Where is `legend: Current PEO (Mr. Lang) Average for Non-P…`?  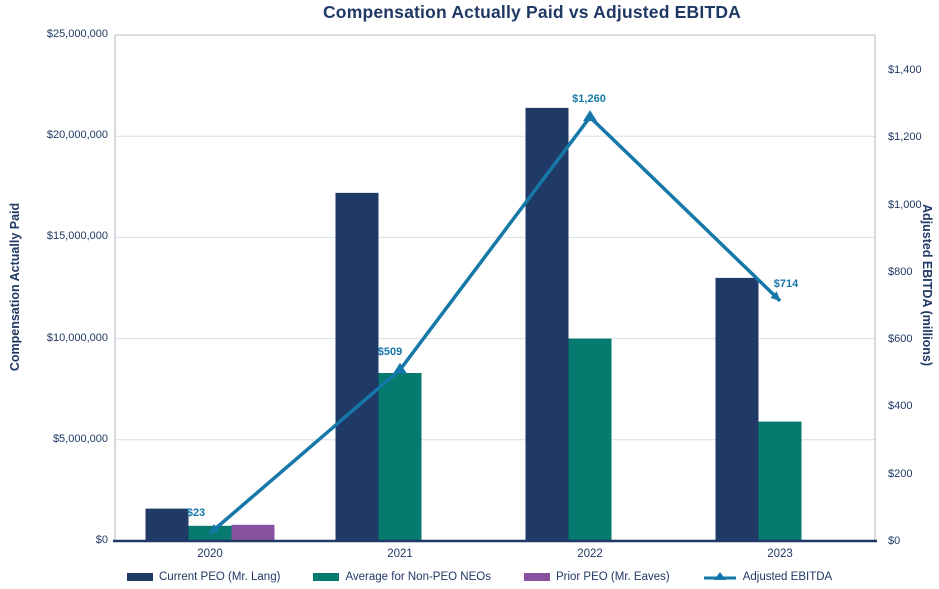
legend: Current PEO (Mr. Lang) Average for Non-P… is located at coordinates (479, 577).